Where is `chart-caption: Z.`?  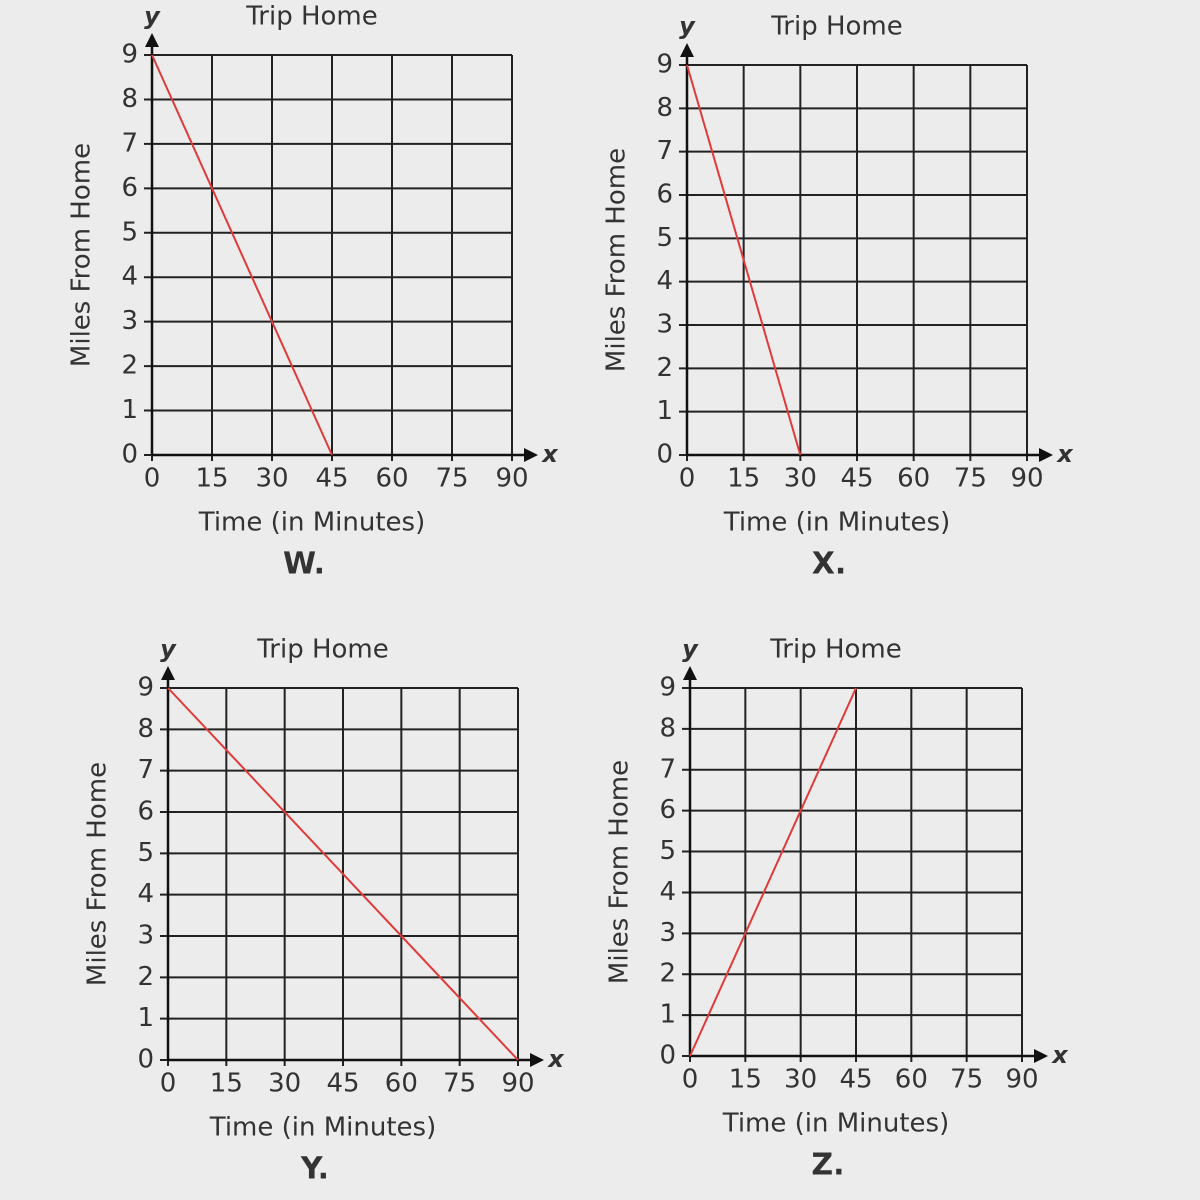
chart-caption: Z. is located at coordinates (827, 1165).